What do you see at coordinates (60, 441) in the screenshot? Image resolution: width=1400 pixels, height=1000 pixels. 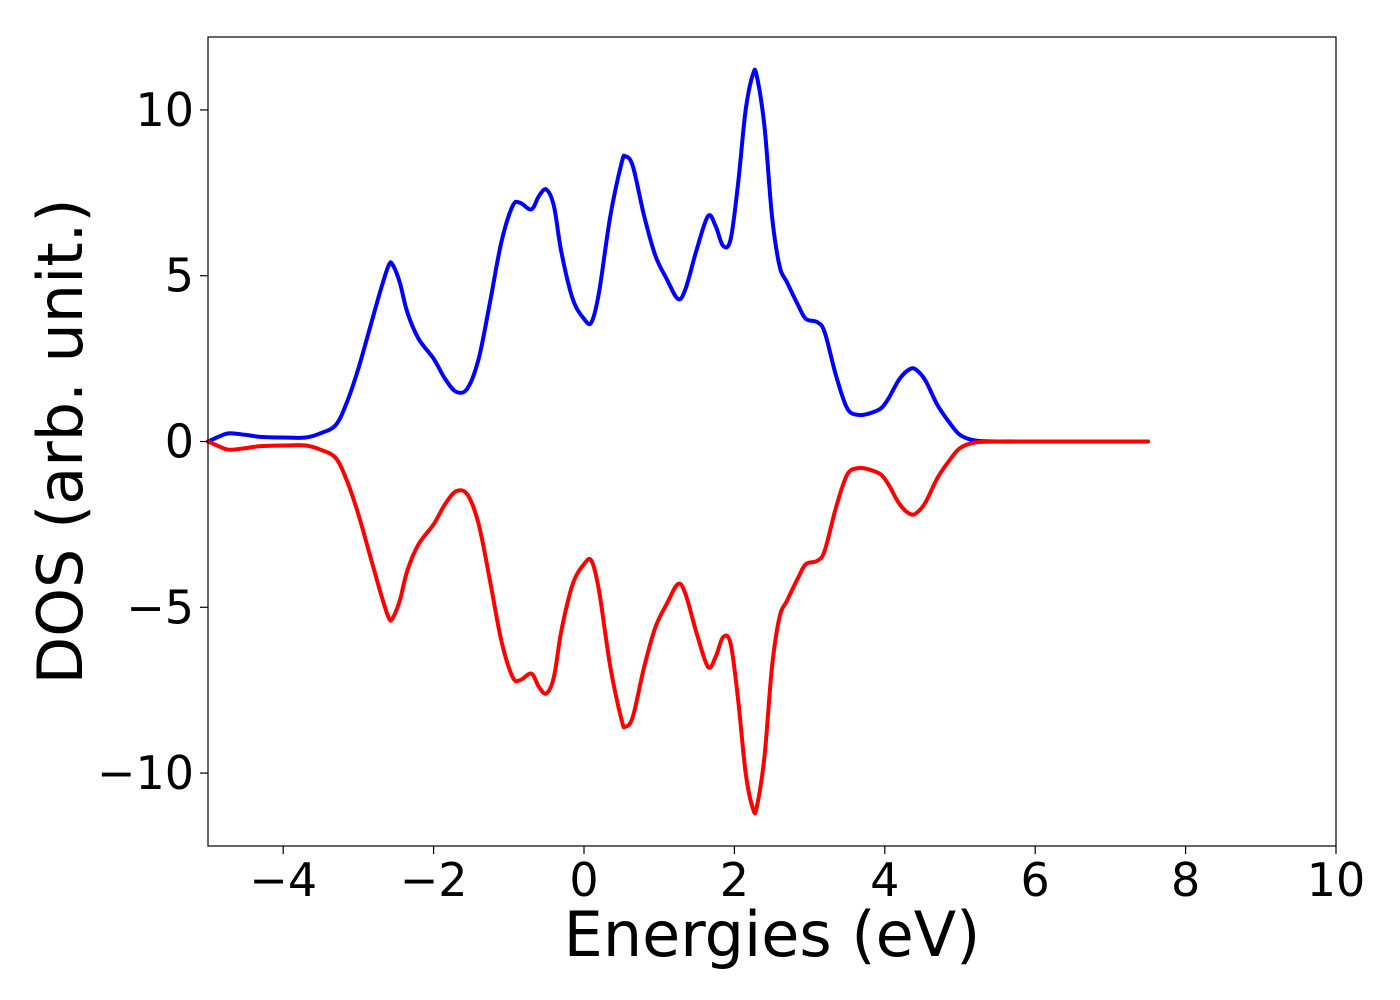 I see `y-axis-label: DOS (arb. unit.)` at bounding box center [60, 441].